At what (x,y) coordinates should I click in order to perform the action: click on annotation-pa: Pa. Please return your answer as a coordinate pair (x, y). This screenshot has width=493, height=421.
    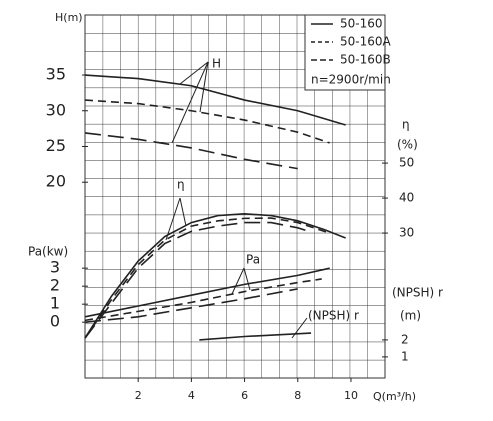
    Looking at the image, I should click on (253, 260).